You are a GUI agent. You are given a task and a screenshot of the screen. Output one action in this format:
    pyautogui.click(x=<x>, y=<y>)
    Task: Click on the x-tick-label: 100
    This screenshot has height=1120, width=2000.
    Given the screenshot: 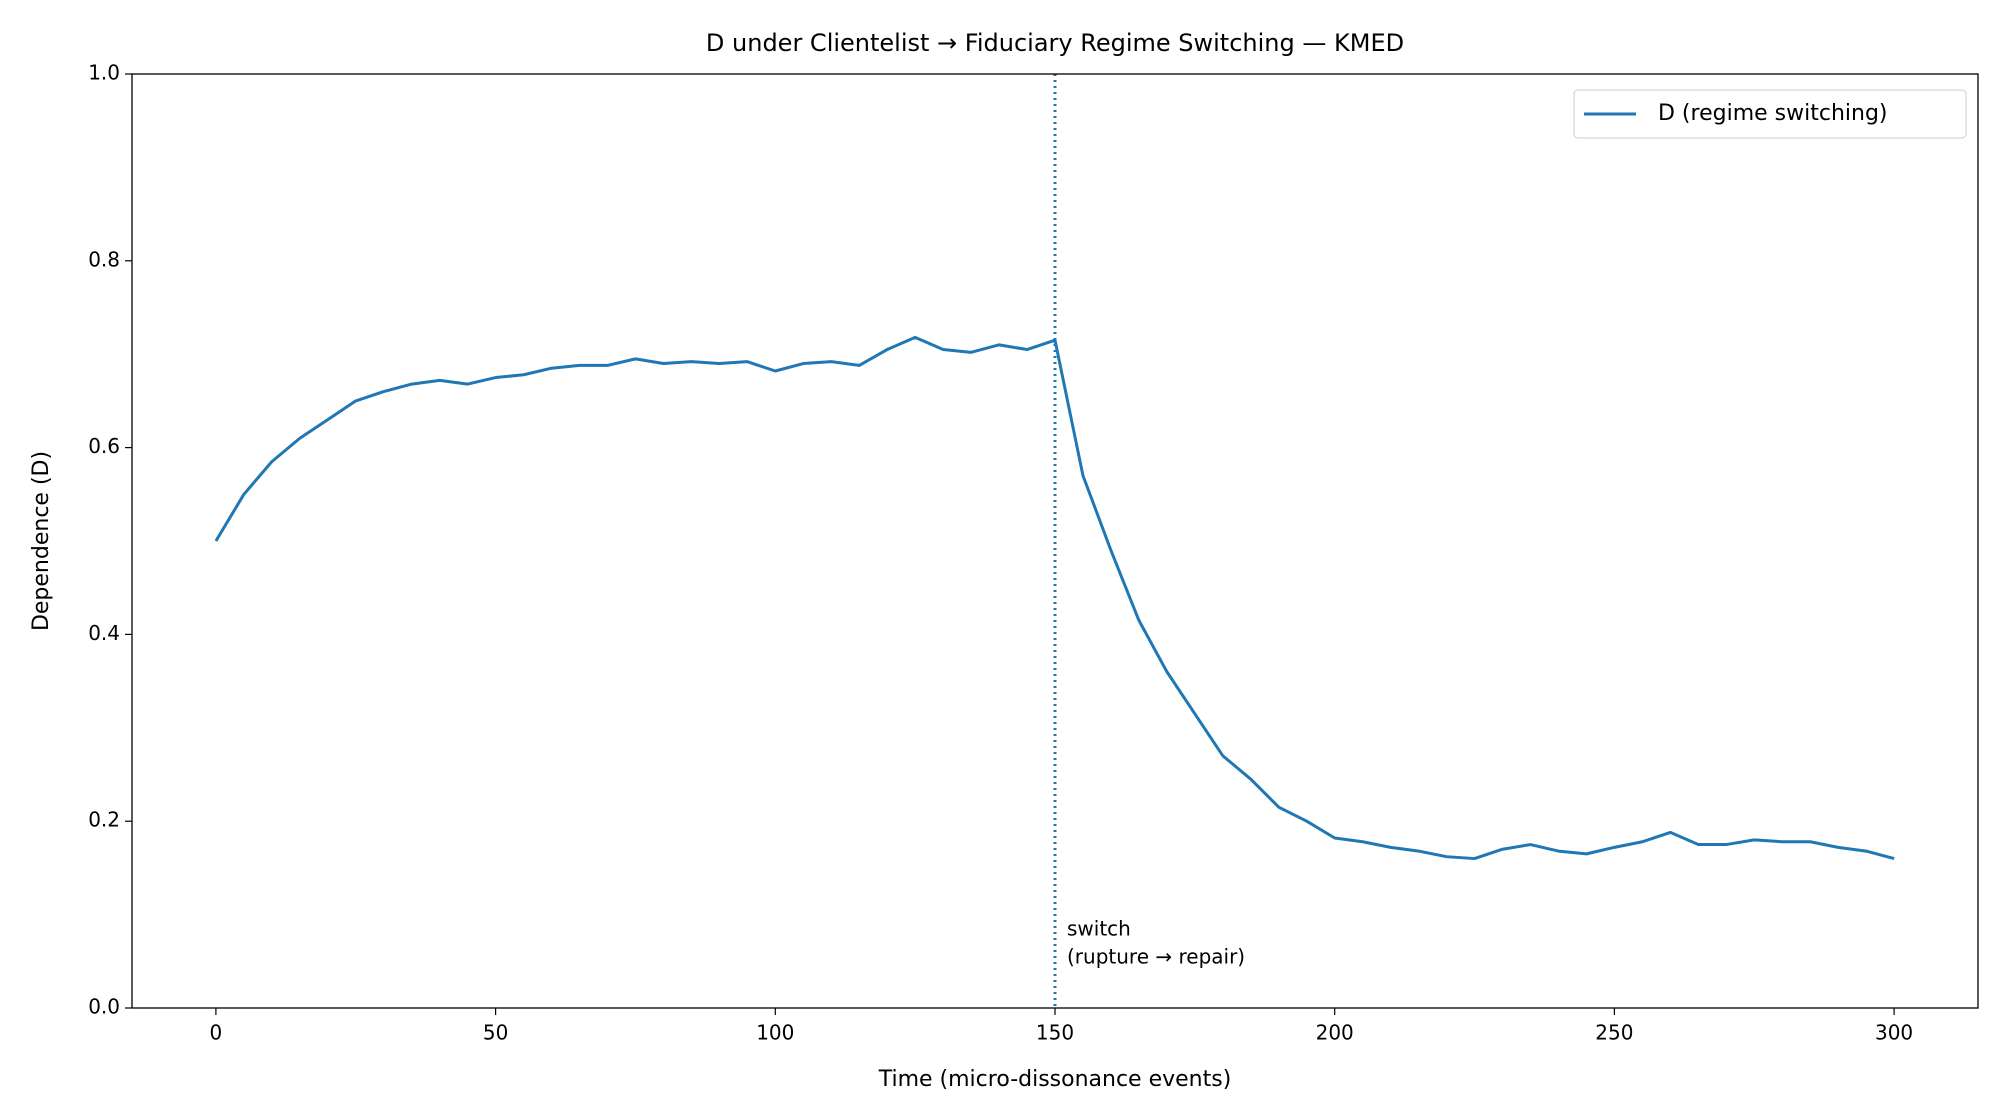 What is the action you would take?
    pyautogui.click(x=775, y=1033)
    